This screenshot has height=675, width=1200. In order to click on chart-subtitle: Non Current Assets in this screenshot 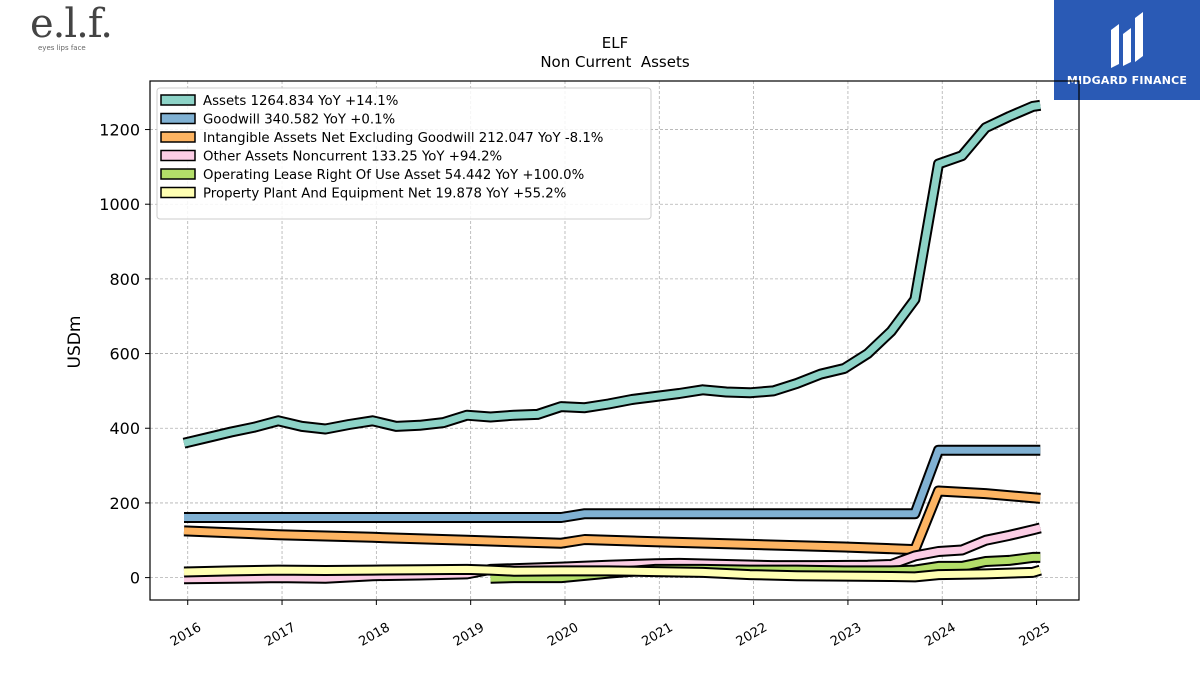, I will do `click(615, 62)`.